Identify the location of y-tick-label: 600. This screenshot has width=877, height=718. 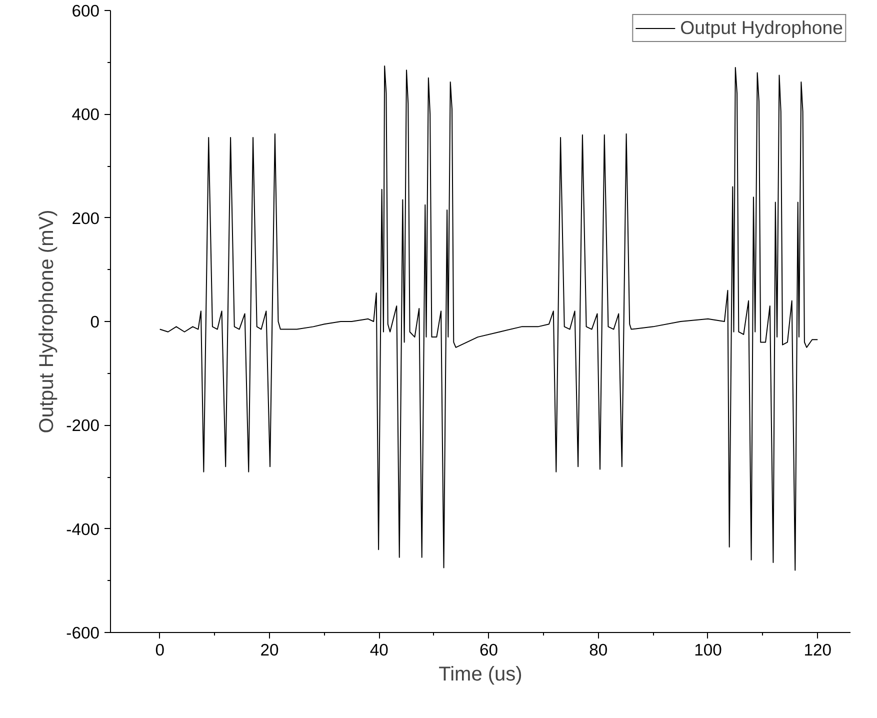
(86, 11).